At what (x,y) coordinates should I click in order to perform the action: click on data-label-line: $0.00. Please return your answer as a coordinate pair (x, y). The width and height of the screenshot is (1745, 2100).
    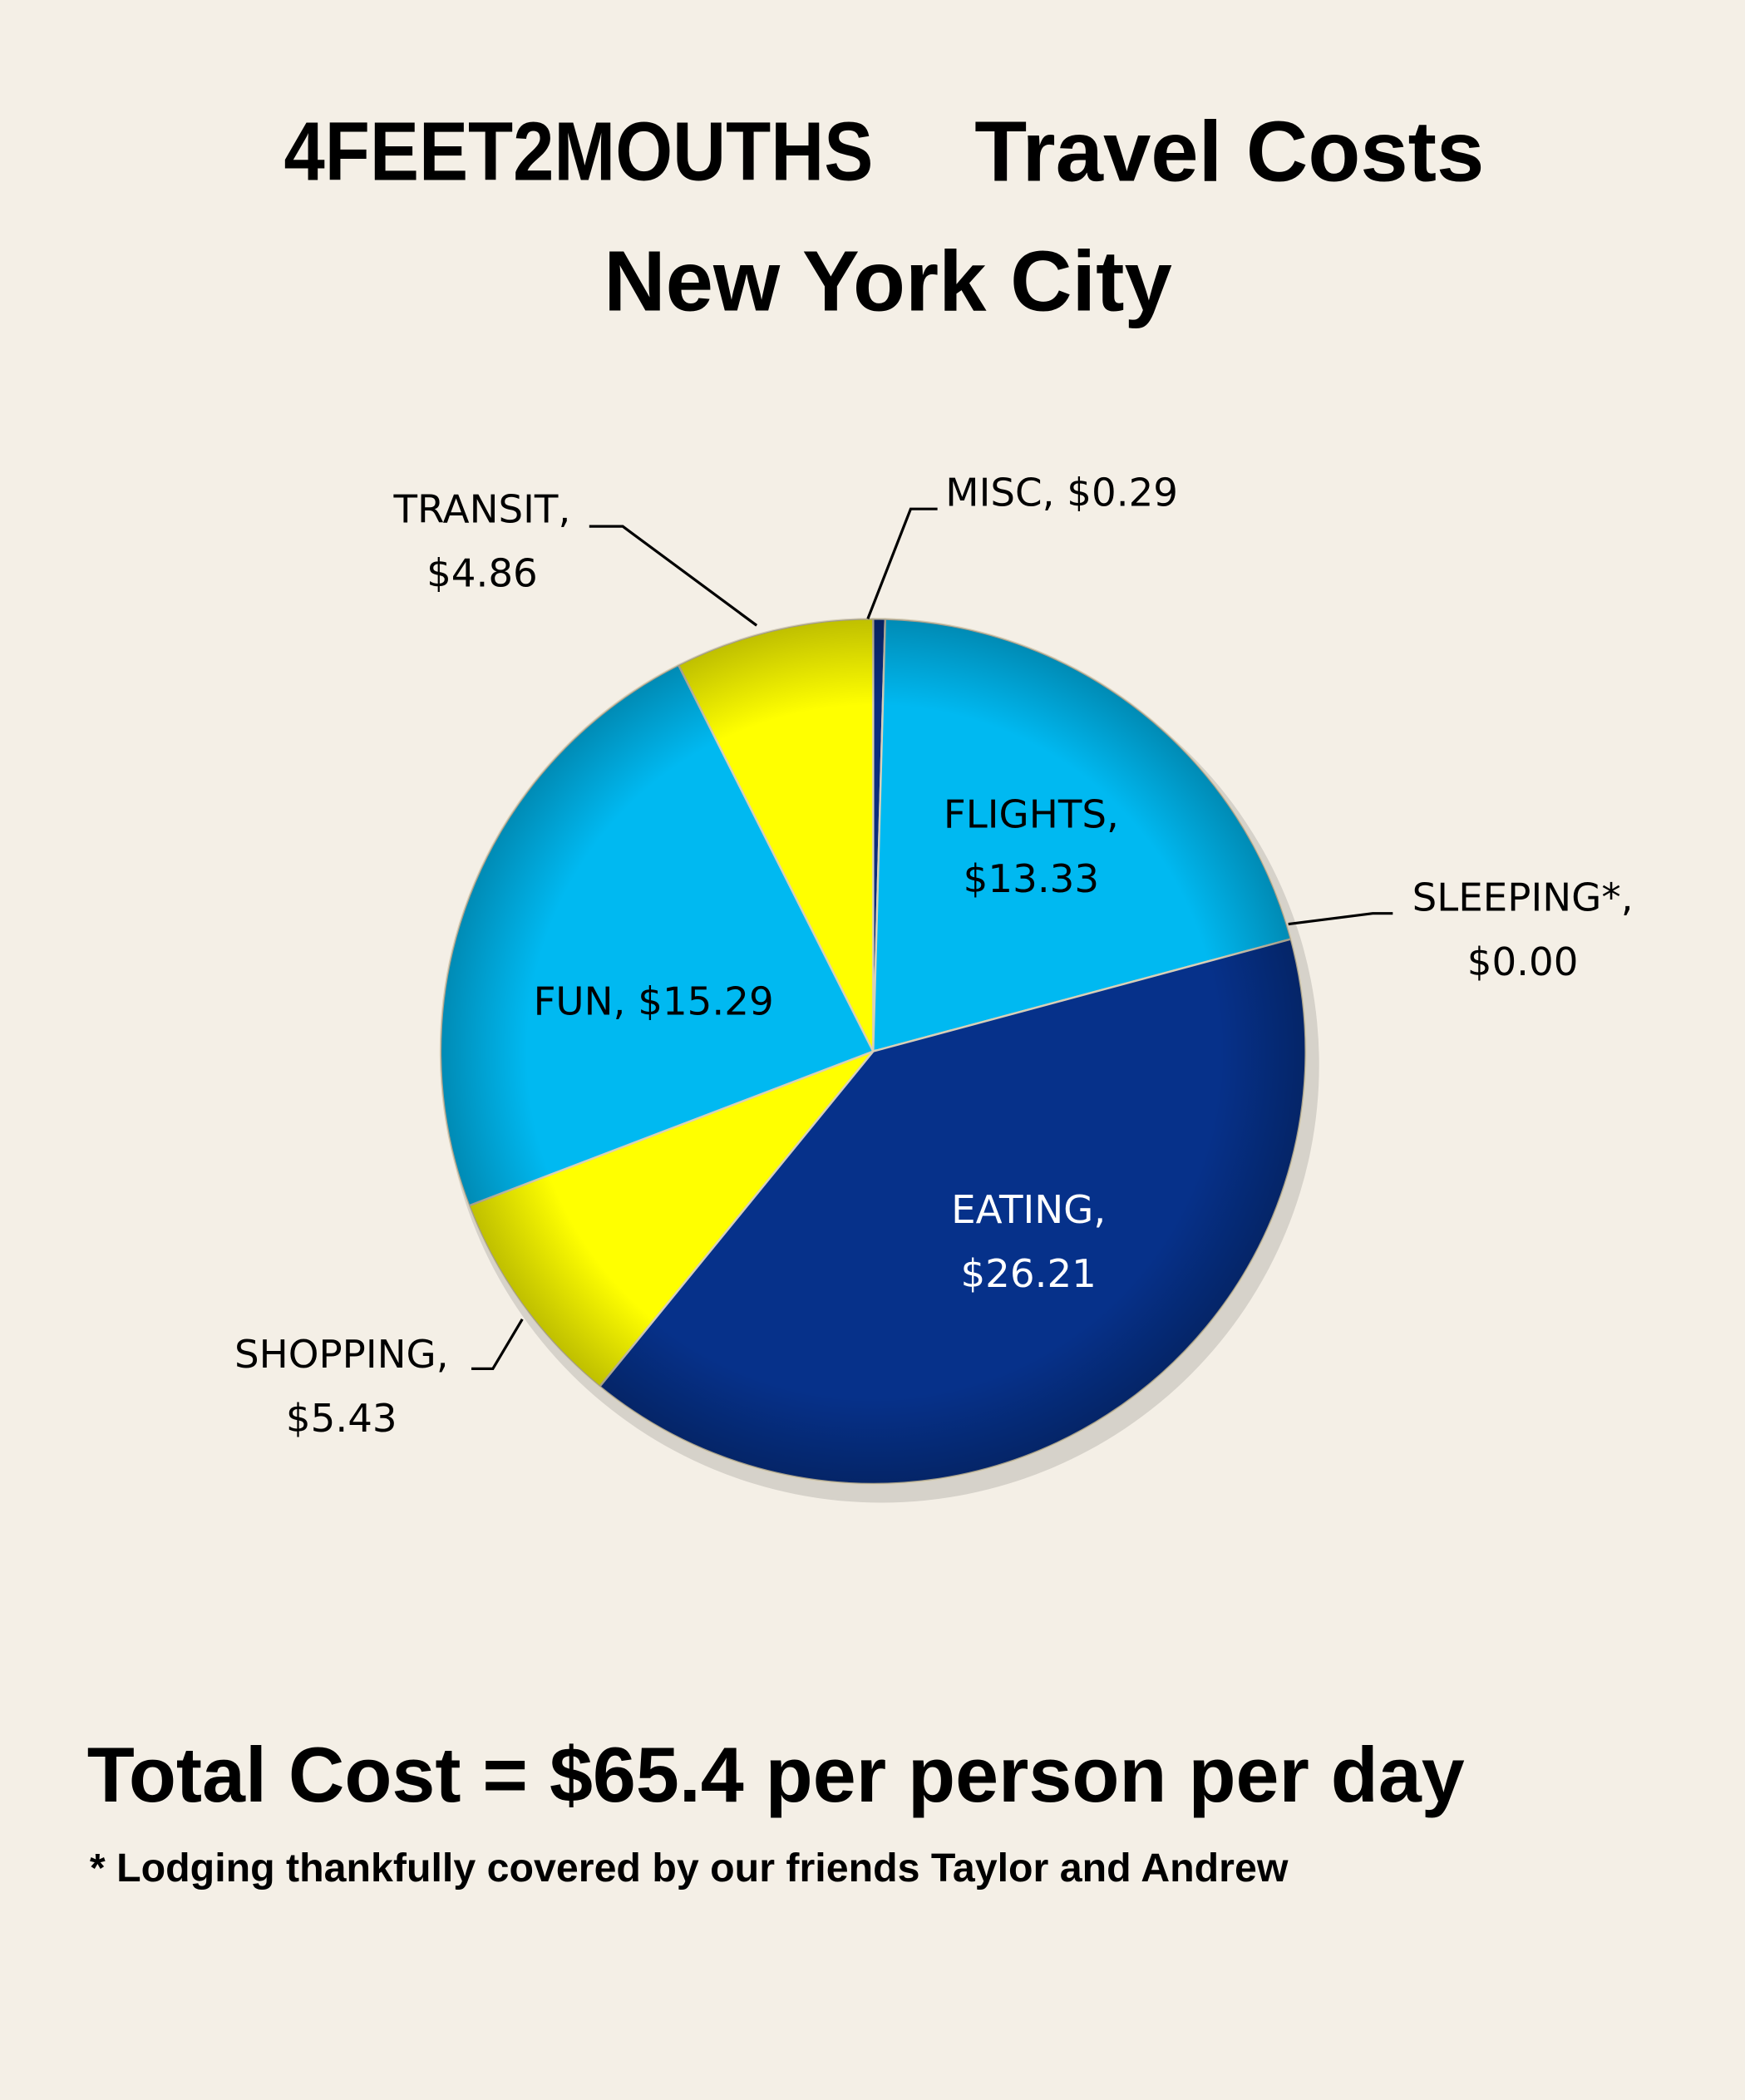
    Looking at the image, I should click on (1523, 962).